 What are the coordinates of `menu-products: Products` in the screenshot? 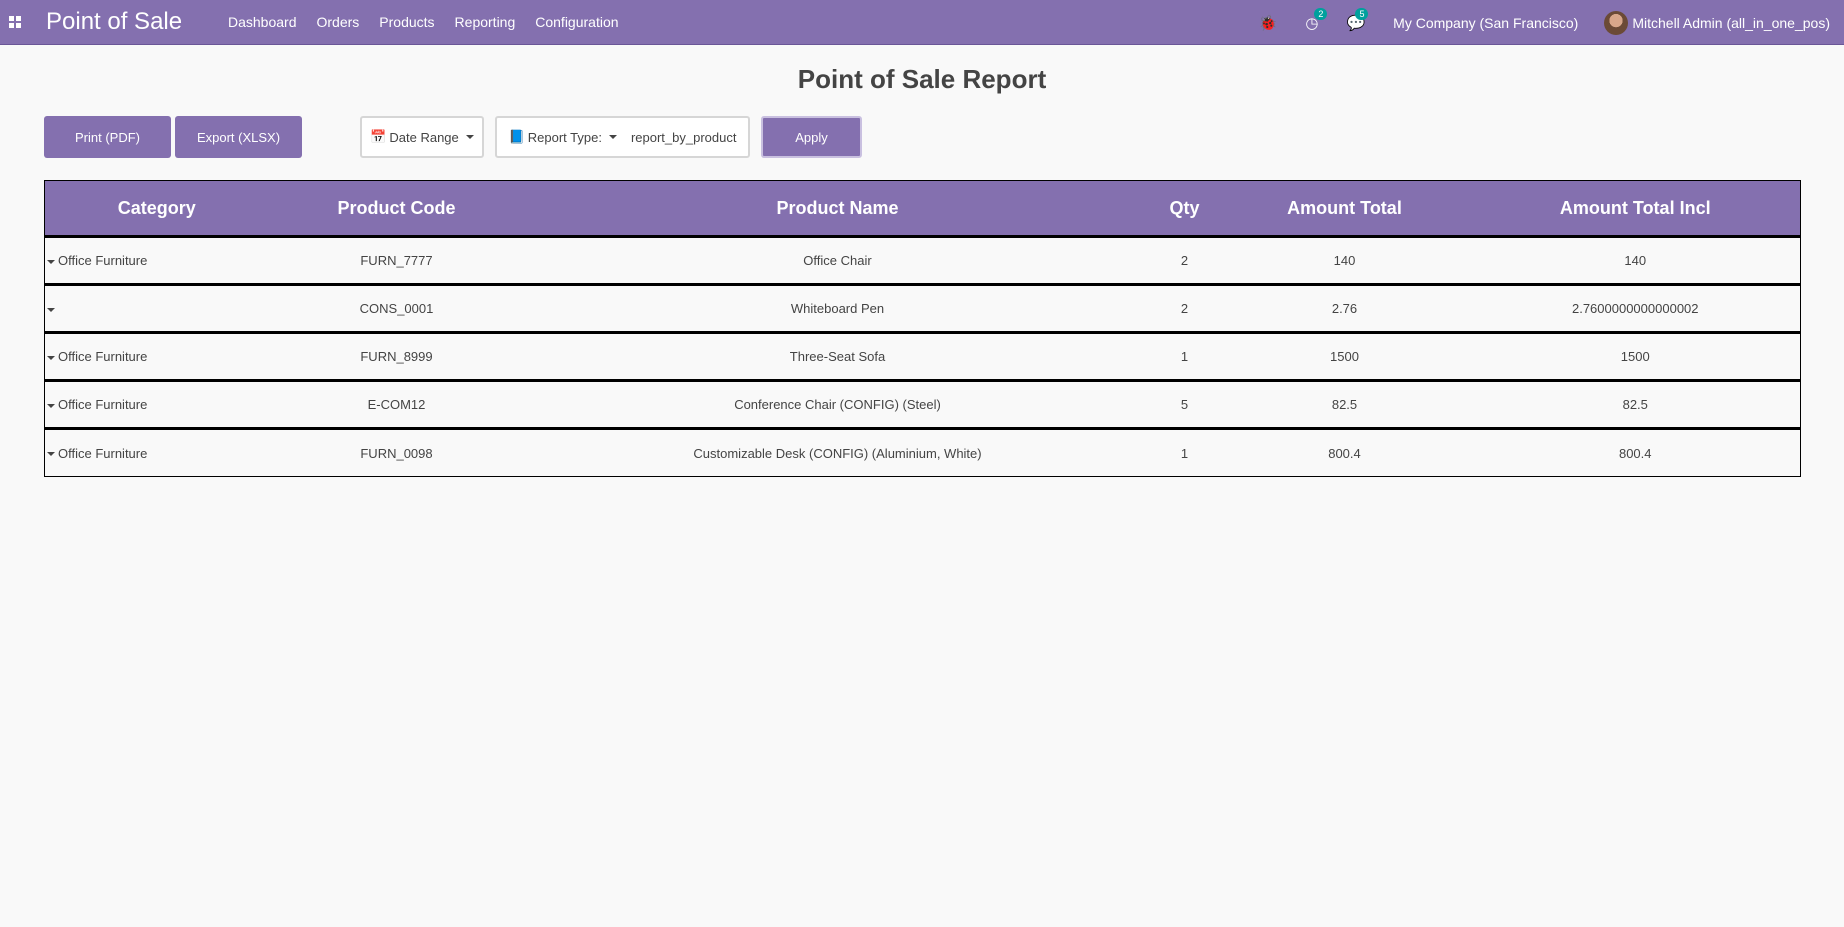 It's located at (407, 22).